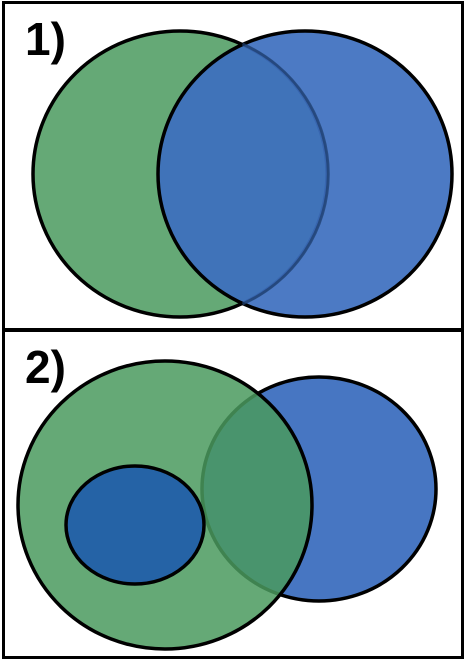 The image size is (468, 660). What do you see at coordinates (285, 174) in the screenshot?
I see `green-circle-inner-edge` at bounding box center [285, 174].